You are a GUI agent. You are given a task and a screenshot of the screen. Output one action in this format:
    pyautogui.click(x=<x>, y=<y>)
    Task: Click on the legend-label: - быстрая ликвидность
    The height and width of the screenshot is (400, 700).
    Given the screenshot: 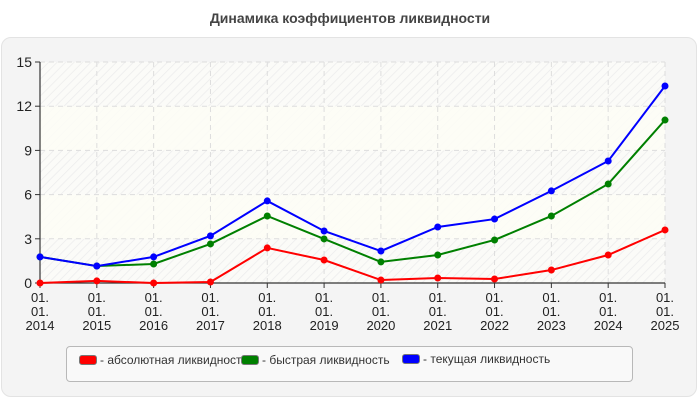 What is the action you would take?
    pyautogui.click(x=326, y=360)
    